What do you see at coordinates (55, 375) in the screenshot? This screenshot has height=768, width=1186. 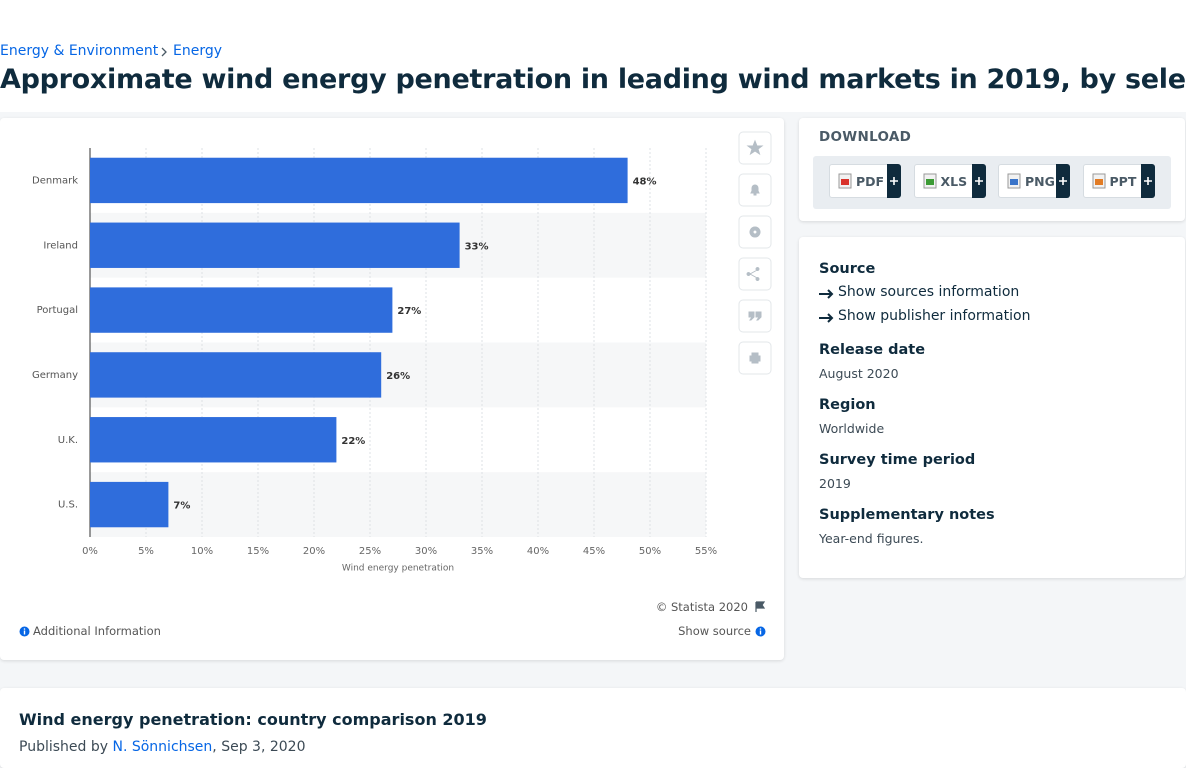 I see `y-tick-label: Germany` at bounding box center [55, 375].